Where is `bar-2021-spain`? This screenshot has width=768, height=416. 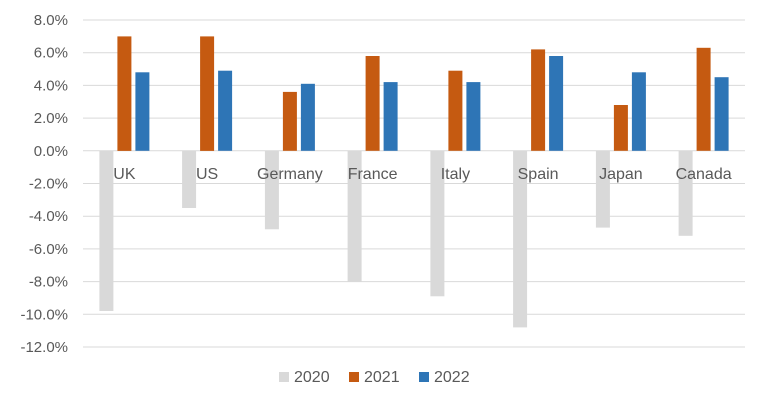 bar-2021-spain is located at coordinates (538, 100).